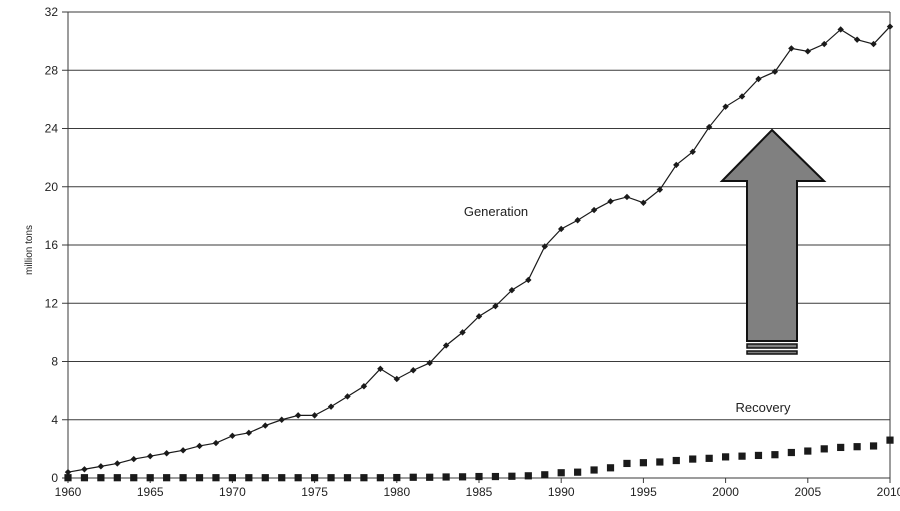 This screenshot has width=900, height=511. Describe the element at coordinates (314, 415) in the screenshot. I see `data-point-generation-1975` at that location.